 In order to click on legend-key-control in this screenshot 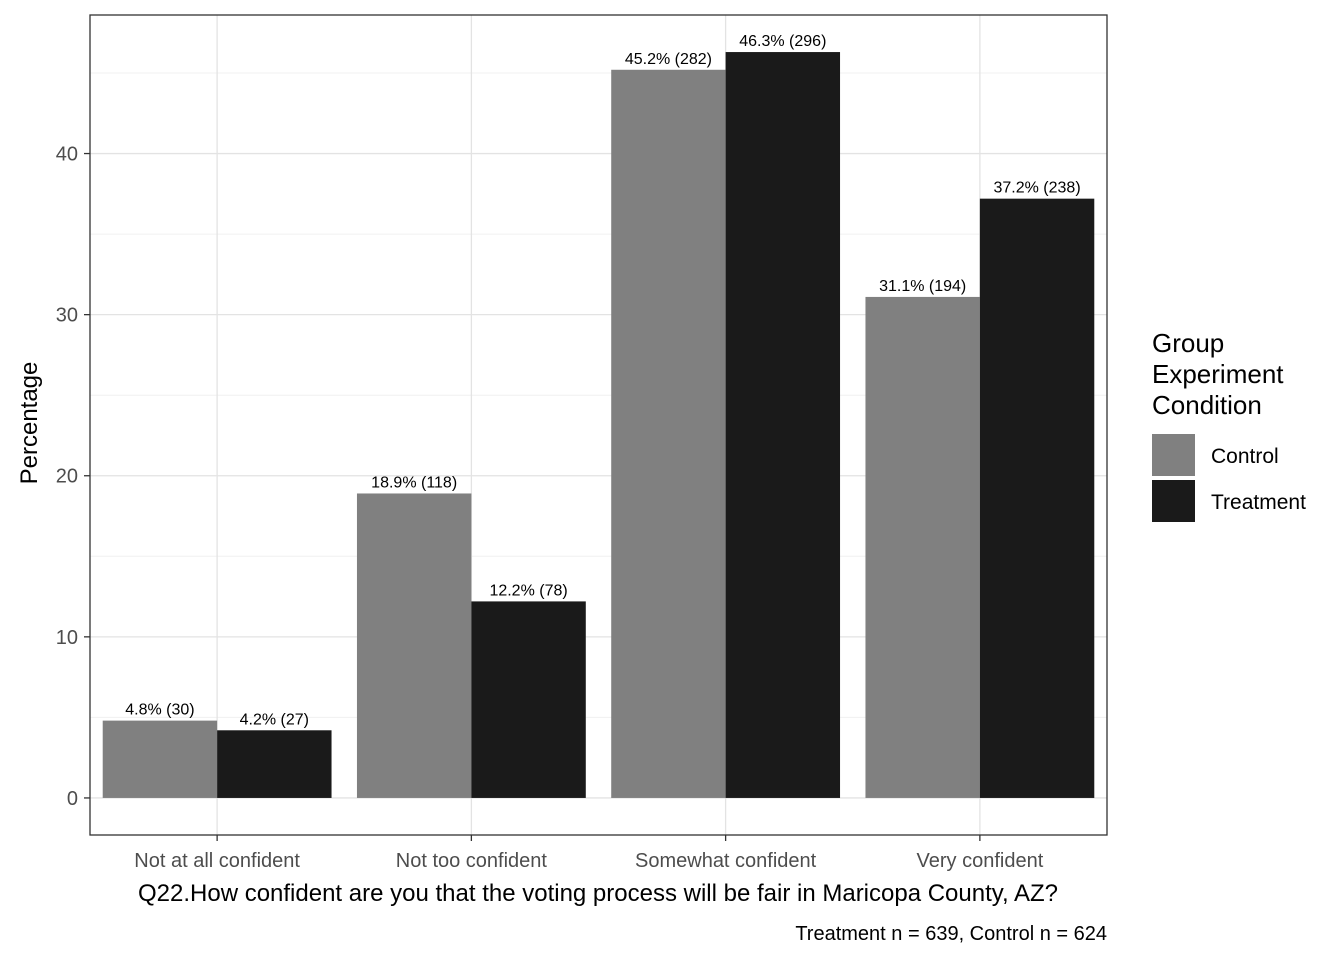, I will do `click(1173, 455)`.